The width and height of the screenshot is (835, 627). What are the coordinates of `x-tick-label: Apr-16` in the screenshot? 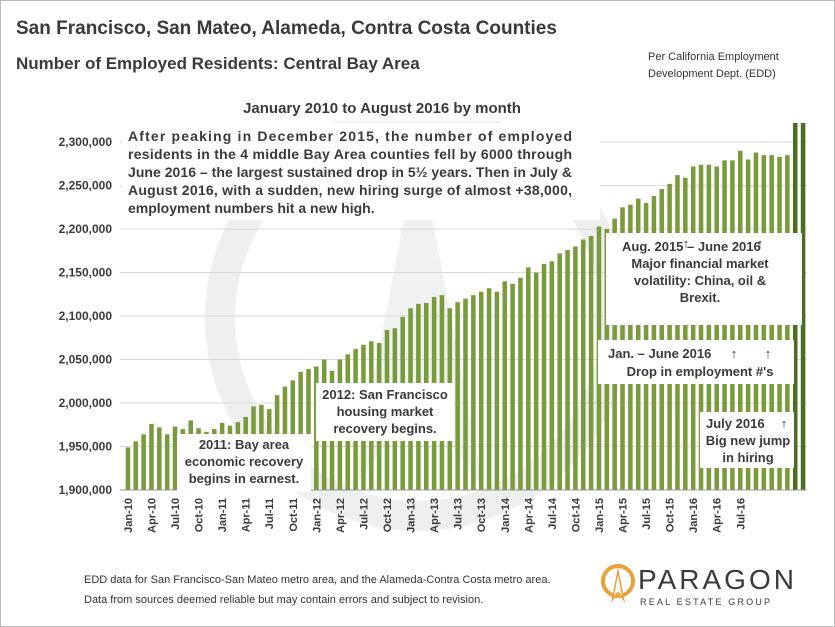 It's located at (718, 515).